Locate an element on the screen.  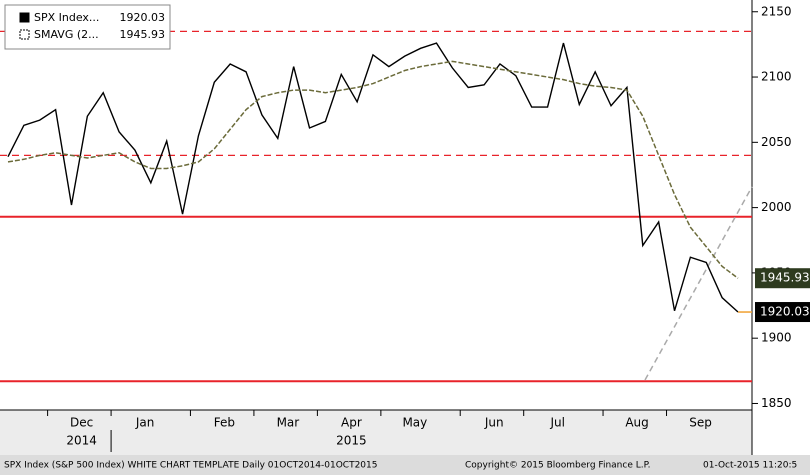
x-tick-label: Aug is located at coordinates (636, 423).